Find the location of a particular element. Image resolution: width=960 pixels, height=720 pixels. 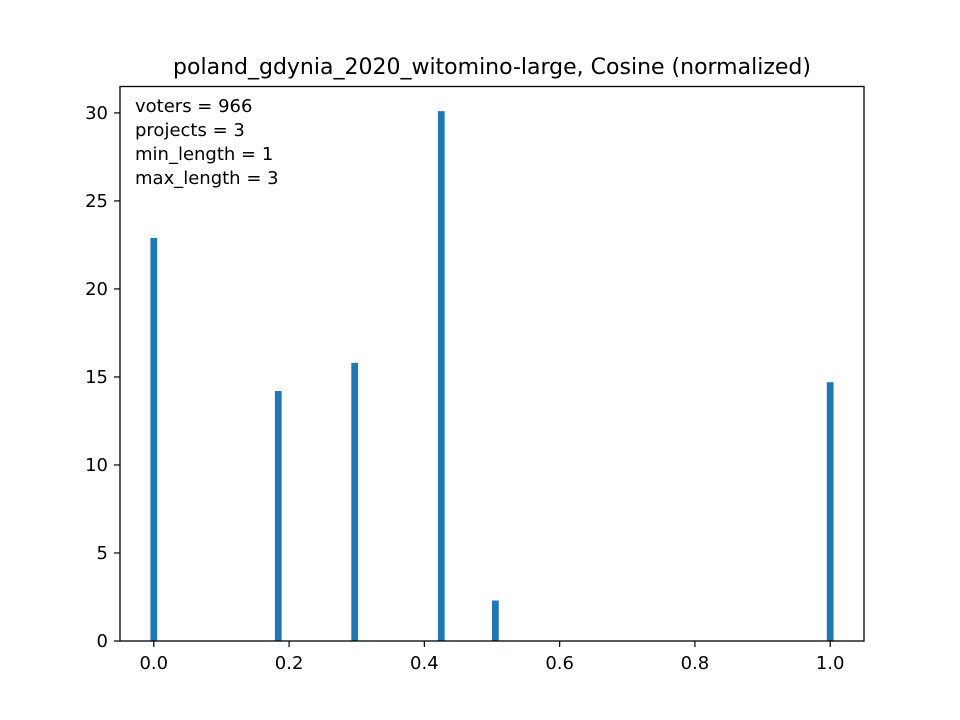

annotation-max-length: max_length = 3 is located at coordinates (207, 178).